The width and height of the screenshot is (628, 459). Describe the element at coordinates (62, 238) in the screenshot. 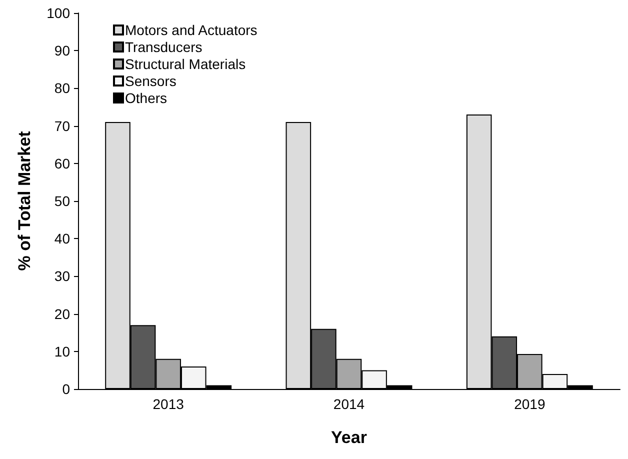

I see `y-tick-label: 40` at that location.